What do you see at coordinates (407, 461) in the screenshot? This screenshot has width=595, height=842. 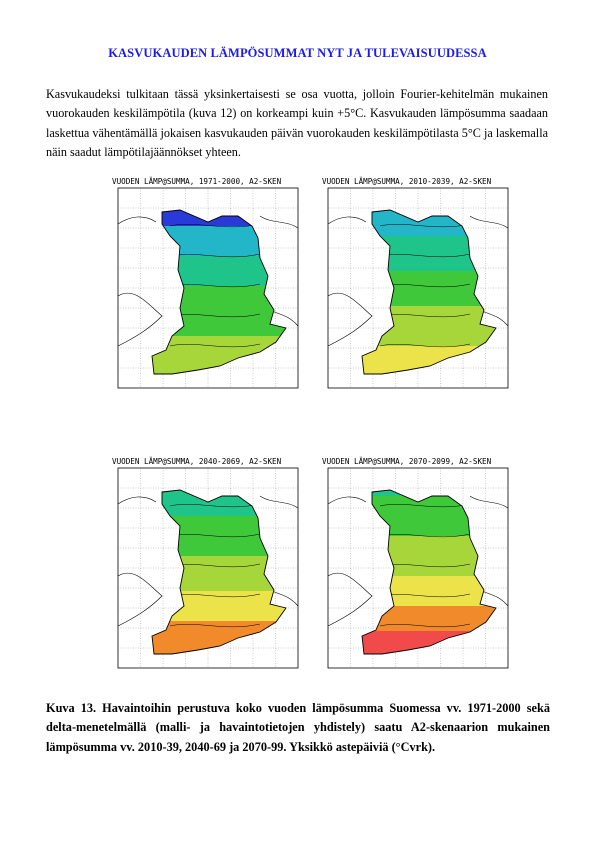 I see `map-title: VUODEN LÄMP@SUMMA, 2070-2099, A2-SKEN` at bounding box center [407, 461].